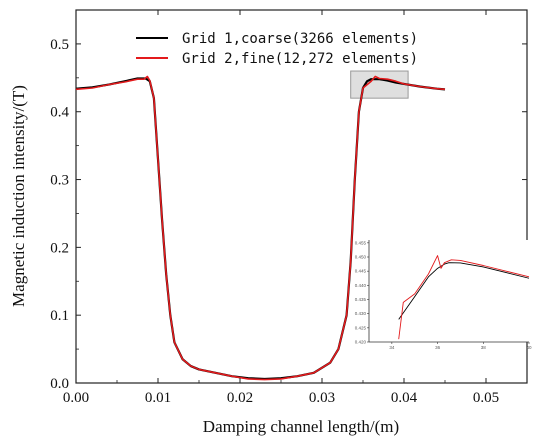 The image size is (550, 443). Describe the element at coordinates (59, 248) in the screenshot. I see `y-tick-label: 0.2` at that location.